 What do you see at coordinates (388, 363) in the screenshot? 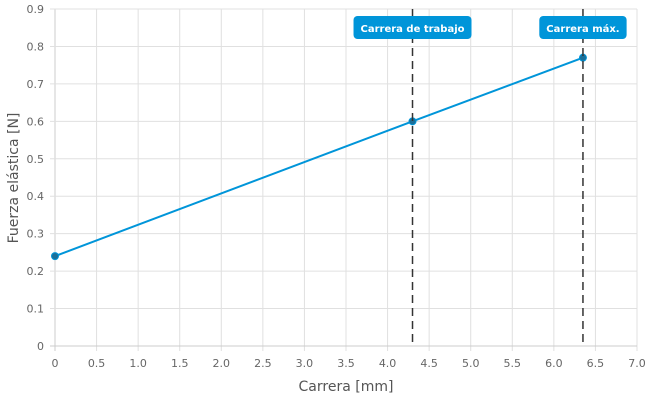
I see `x-tick-label: 4.0` at bounding box center [388, 363].